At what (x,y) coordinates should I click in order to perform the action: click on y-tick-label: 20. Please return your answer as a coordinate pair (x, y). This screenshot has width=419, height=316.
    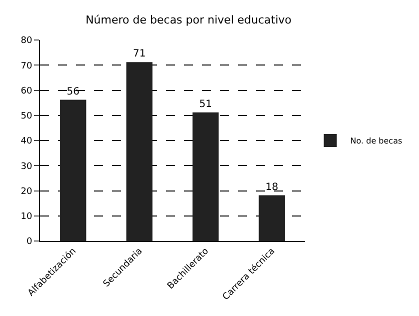
    Looking at the image, I should click on (26, 191).